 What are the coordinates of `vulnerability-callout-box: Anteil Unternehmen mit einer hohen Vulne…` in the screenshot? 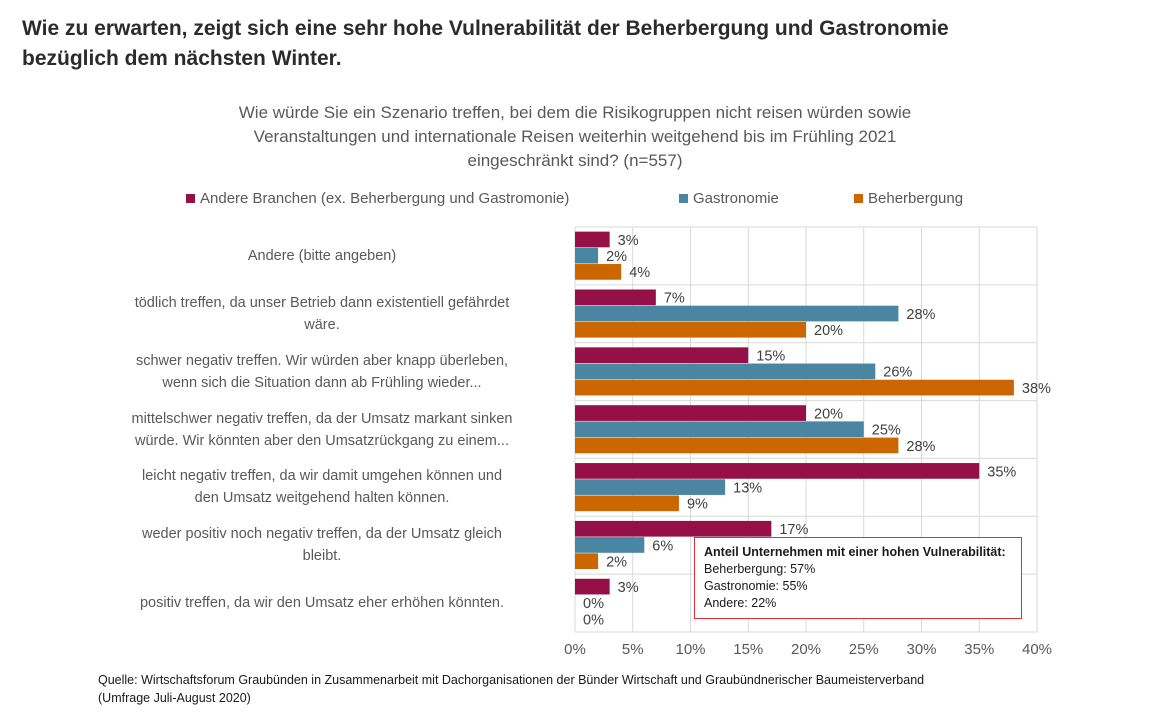 It's located at (858, 578).